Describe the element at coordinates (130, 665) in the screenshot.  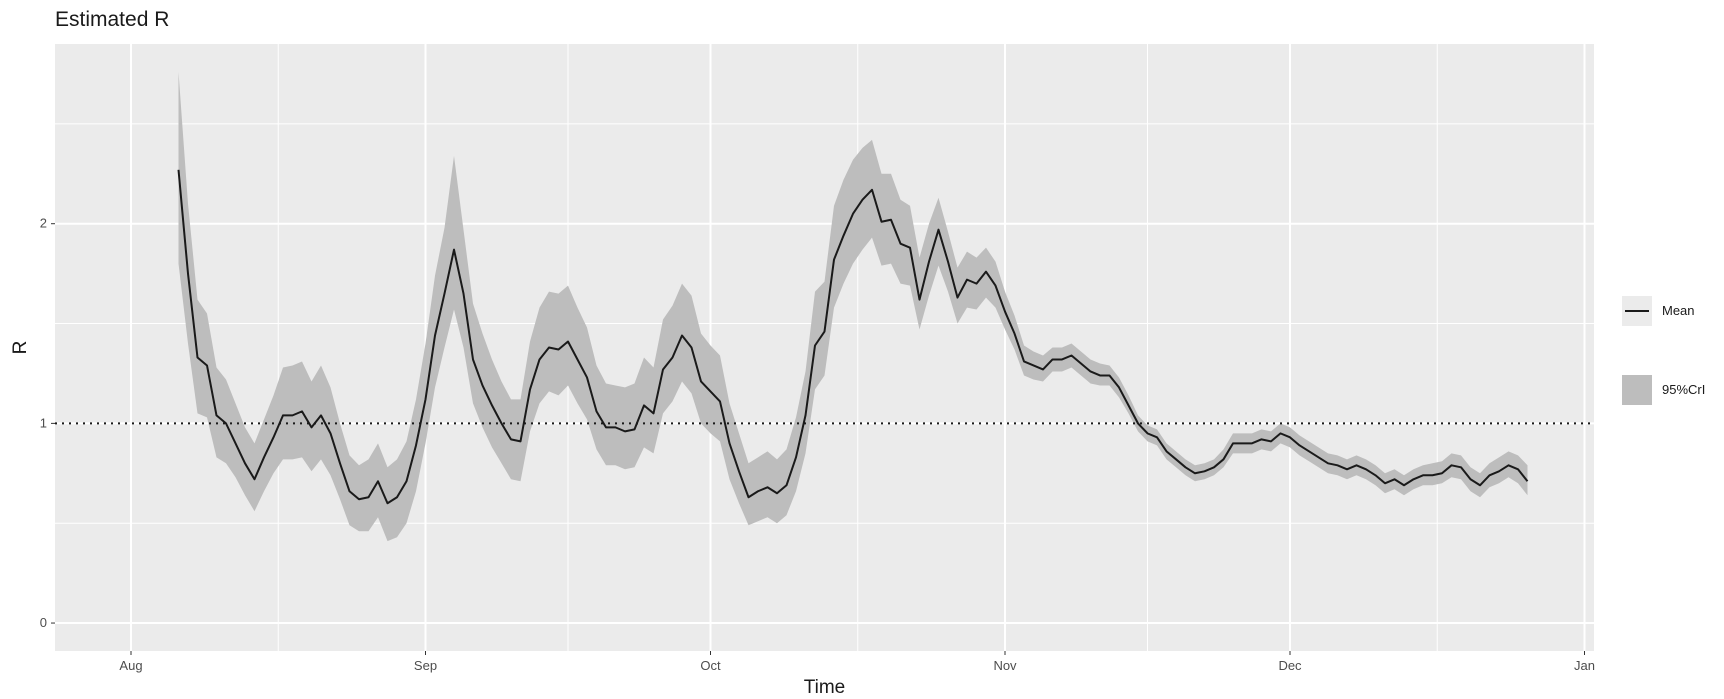
I see `x-tick-label: Aug` at that location.